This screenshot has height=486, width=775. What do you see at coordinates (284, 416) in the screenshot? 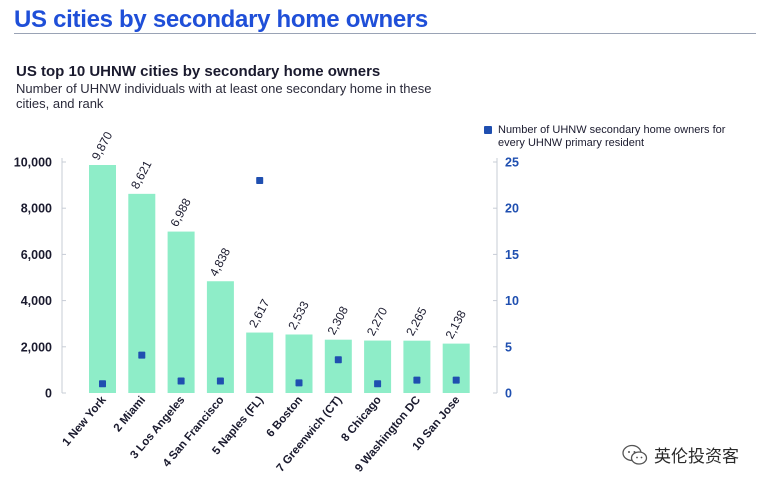
I see `x-tick-label: 6 Boston` at bounding box center [284, 416].